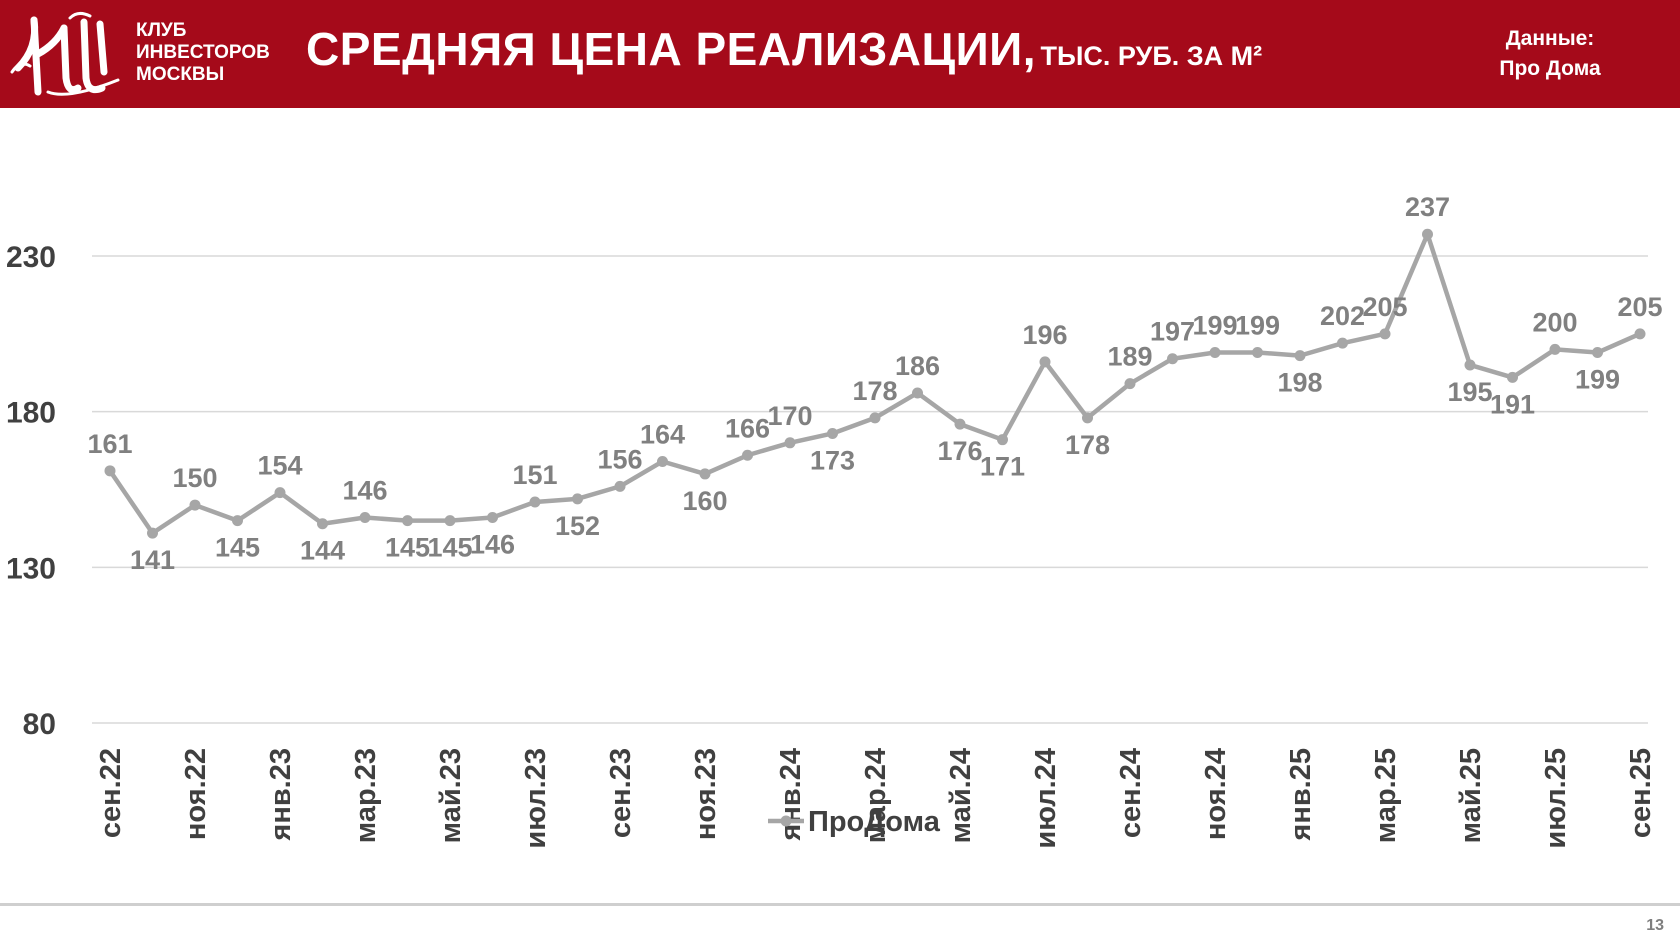 This screenshot has width=1680, height=945. I want to click on data-label: 156, so click(619, 459).